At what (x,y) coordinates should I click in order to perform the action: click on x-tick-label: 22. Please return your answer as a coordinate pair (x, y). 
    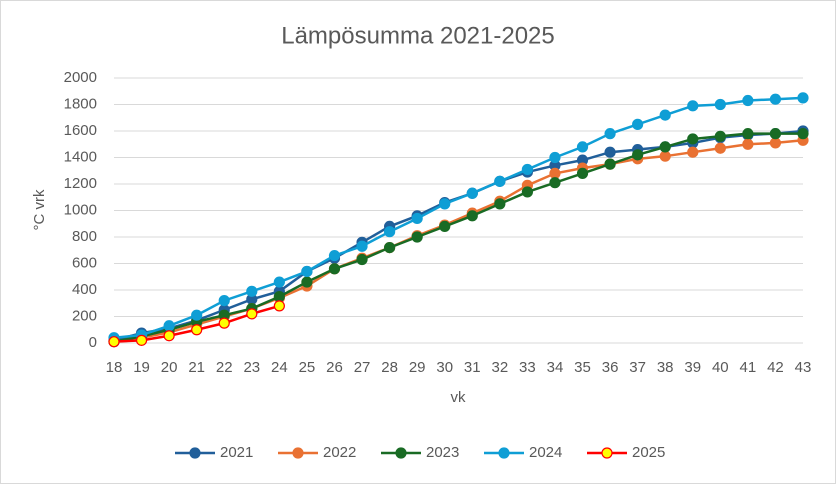
    Looking at the image, I should click on (224, 367).